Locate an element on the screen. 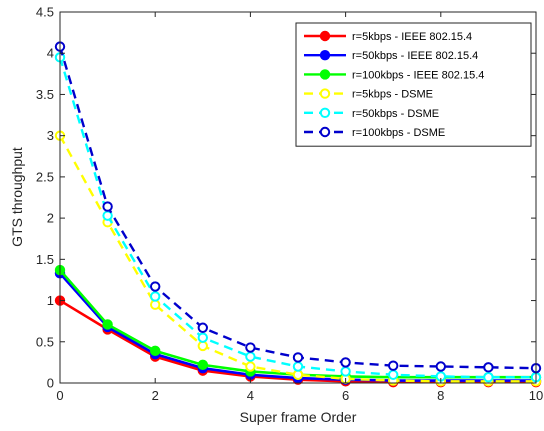  y-tick-label: 0.5 is located at coordinates (45, 341).